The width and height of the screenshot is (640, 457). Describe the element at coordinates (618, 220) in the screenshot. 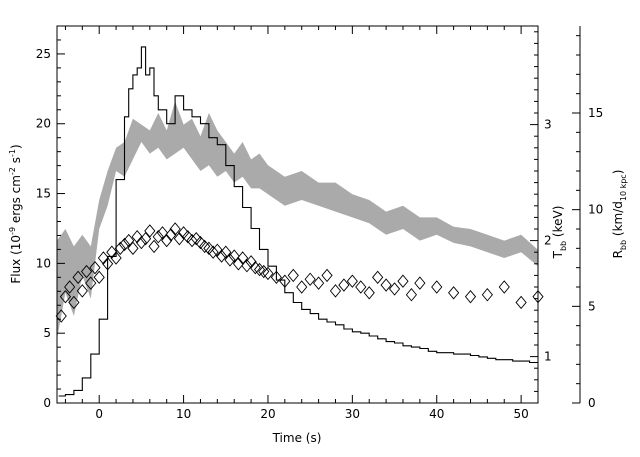

I see `radius-axis-title-mid: (km/d` at that location.